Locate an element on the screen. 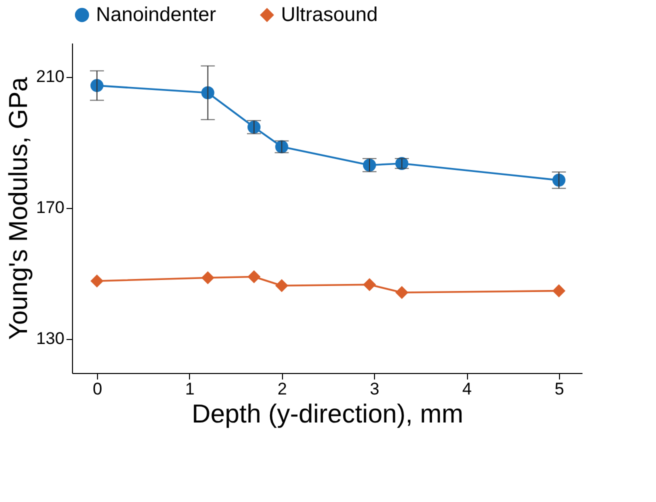  x-tick-label: 1 is located at coordinates (190, 389).